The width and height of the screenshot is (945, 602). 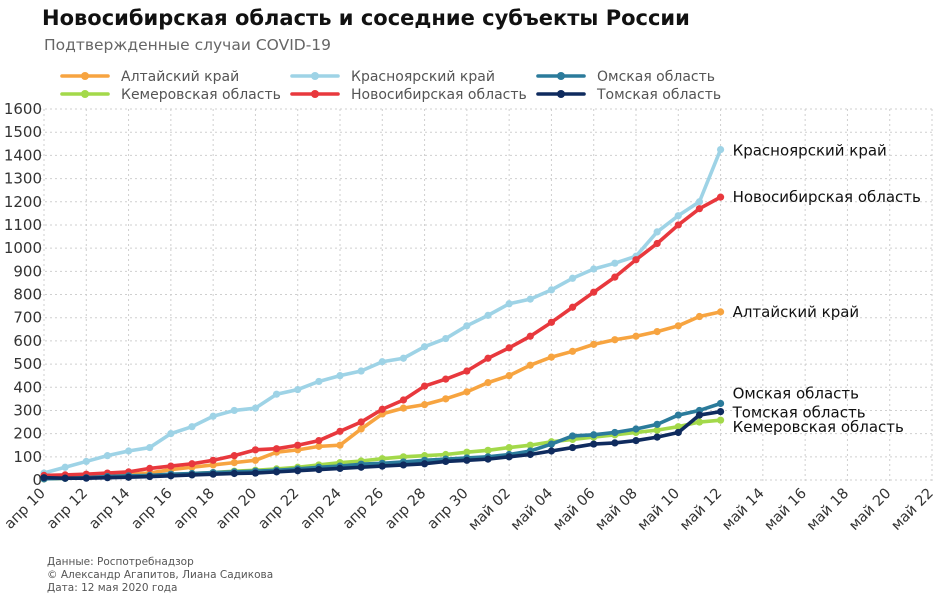 What do you see at coordinates (23, 248) in the screenshot?
I see `y-tick-label: 1000` at bounding box center [23, 248].